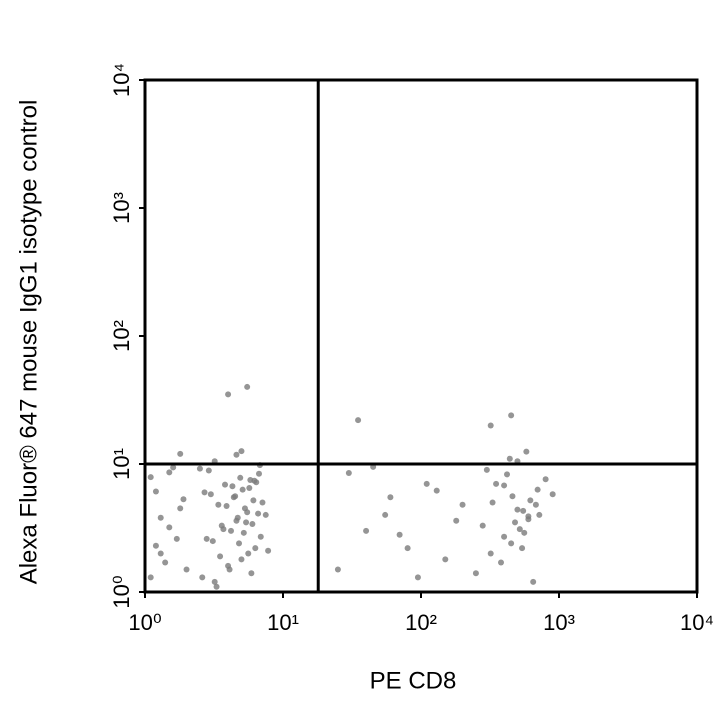 The width and height of the screenshot is (720, 720). Describe the element at coordinates (413, 680) in the screenshot. I see `x-axis-title: PE CD8` at that location.